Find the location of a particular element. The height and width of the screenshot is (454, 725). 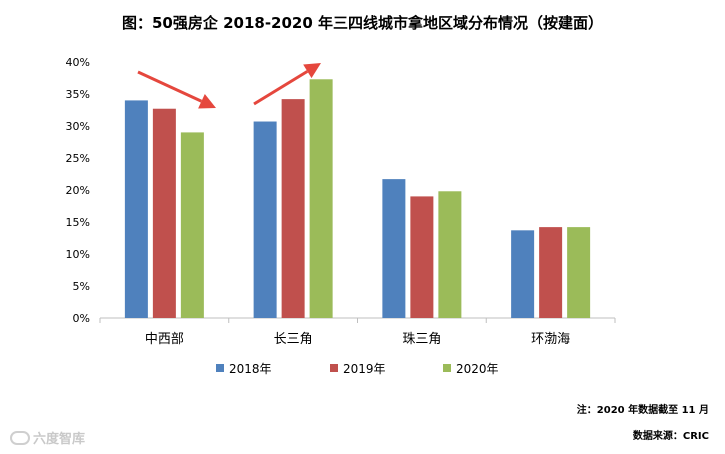

legend-label: 2018年 is located at coordinates (250, 369).